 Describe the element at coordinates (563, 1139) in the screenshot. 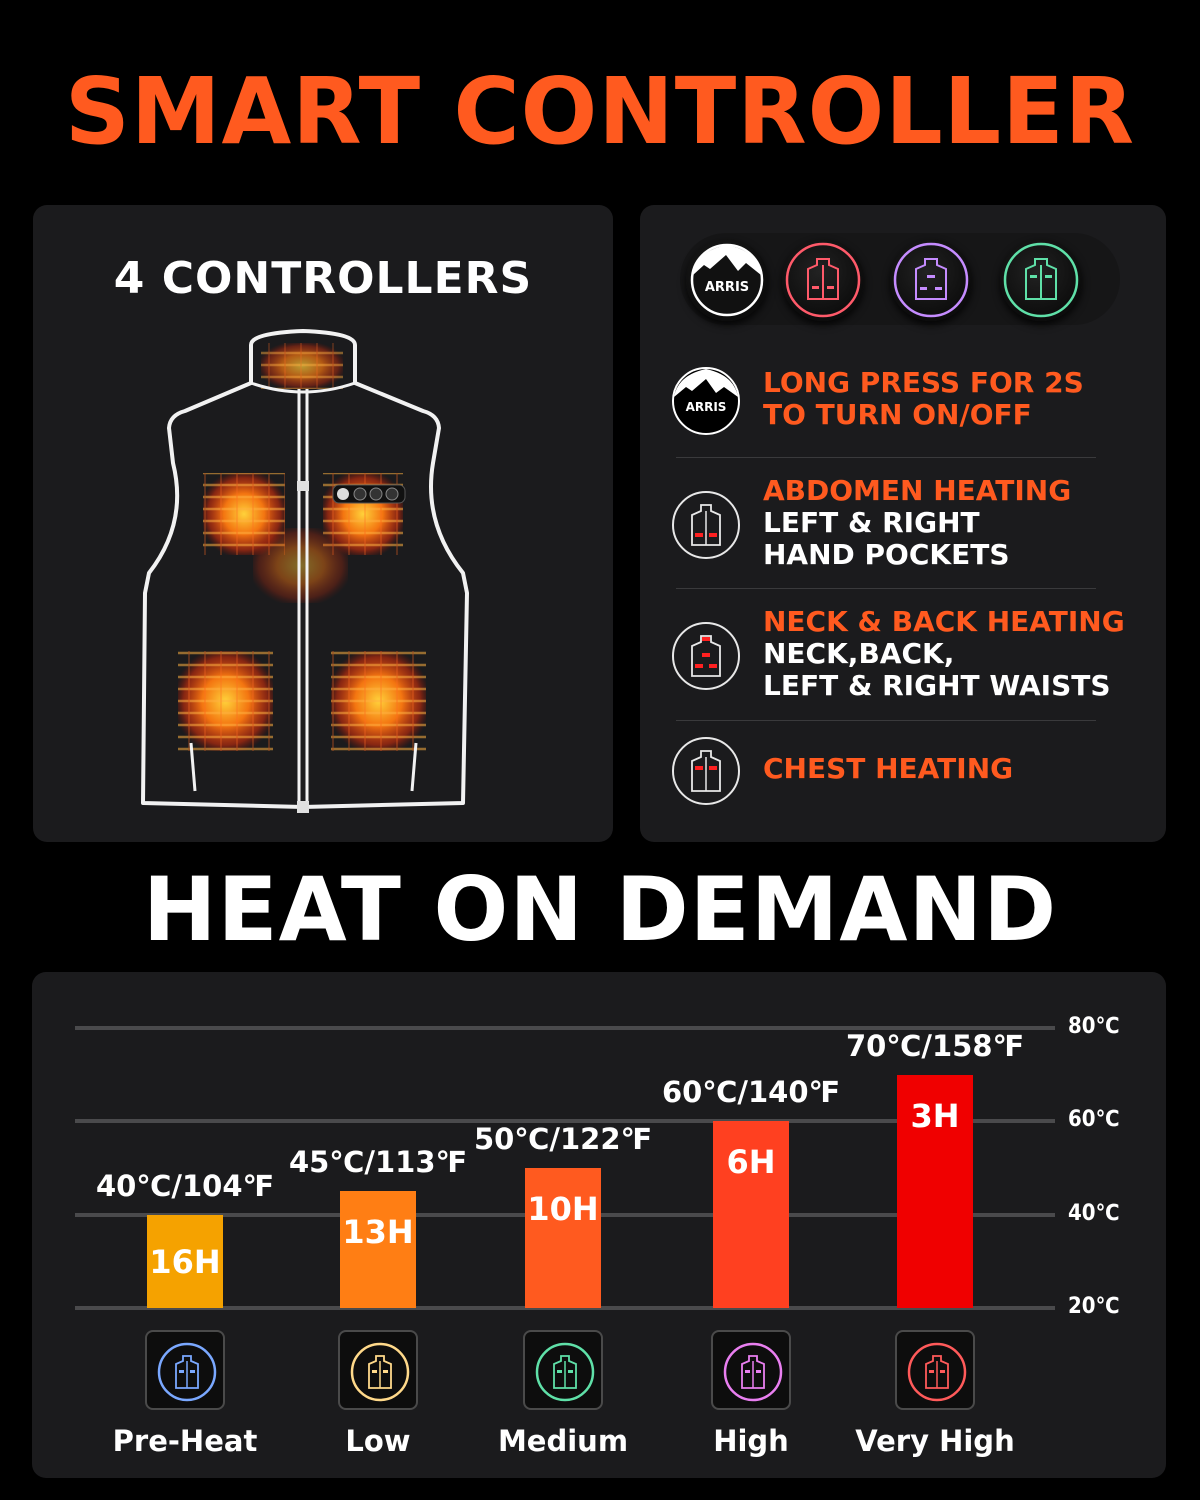

I see `bar-temperature-label: 50℃/122℉` at that location.